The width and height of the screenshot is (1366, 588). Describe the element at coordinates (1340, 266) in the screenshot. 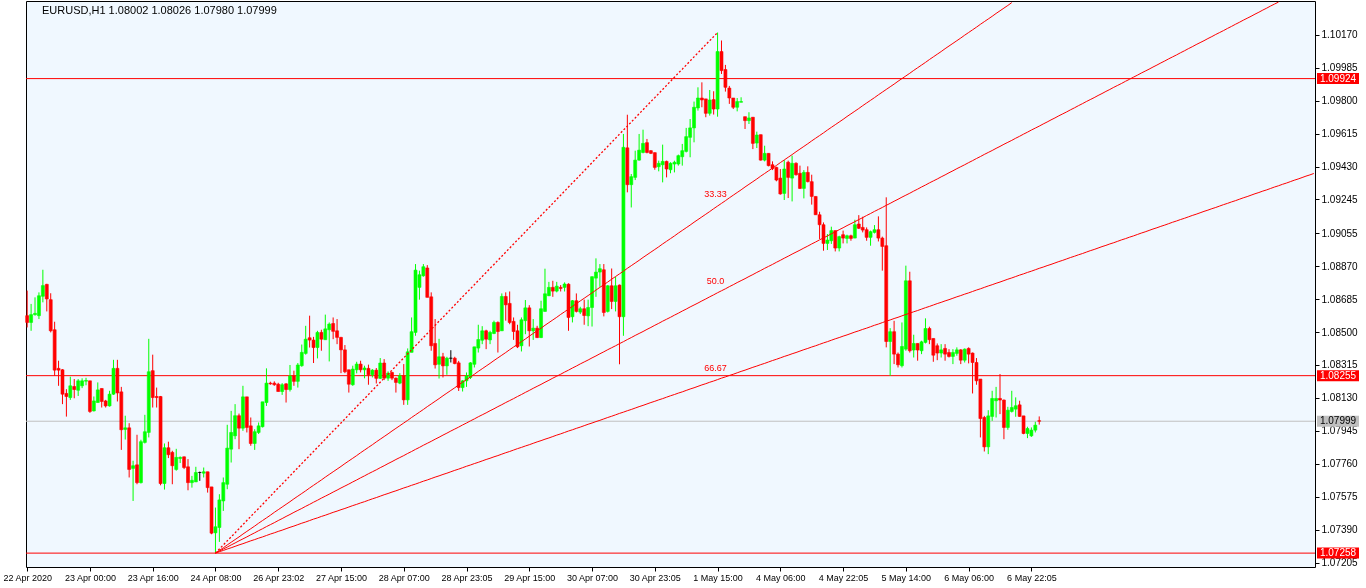

I see `y-tick-label: 1.08870` at that location.